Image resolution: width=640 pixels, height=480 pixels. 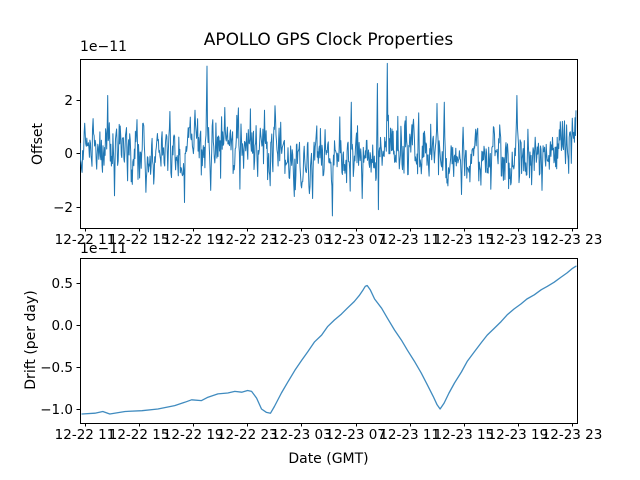 I want to click on bottom-y-tick-label: 0.5, so click(x=62, y=284).